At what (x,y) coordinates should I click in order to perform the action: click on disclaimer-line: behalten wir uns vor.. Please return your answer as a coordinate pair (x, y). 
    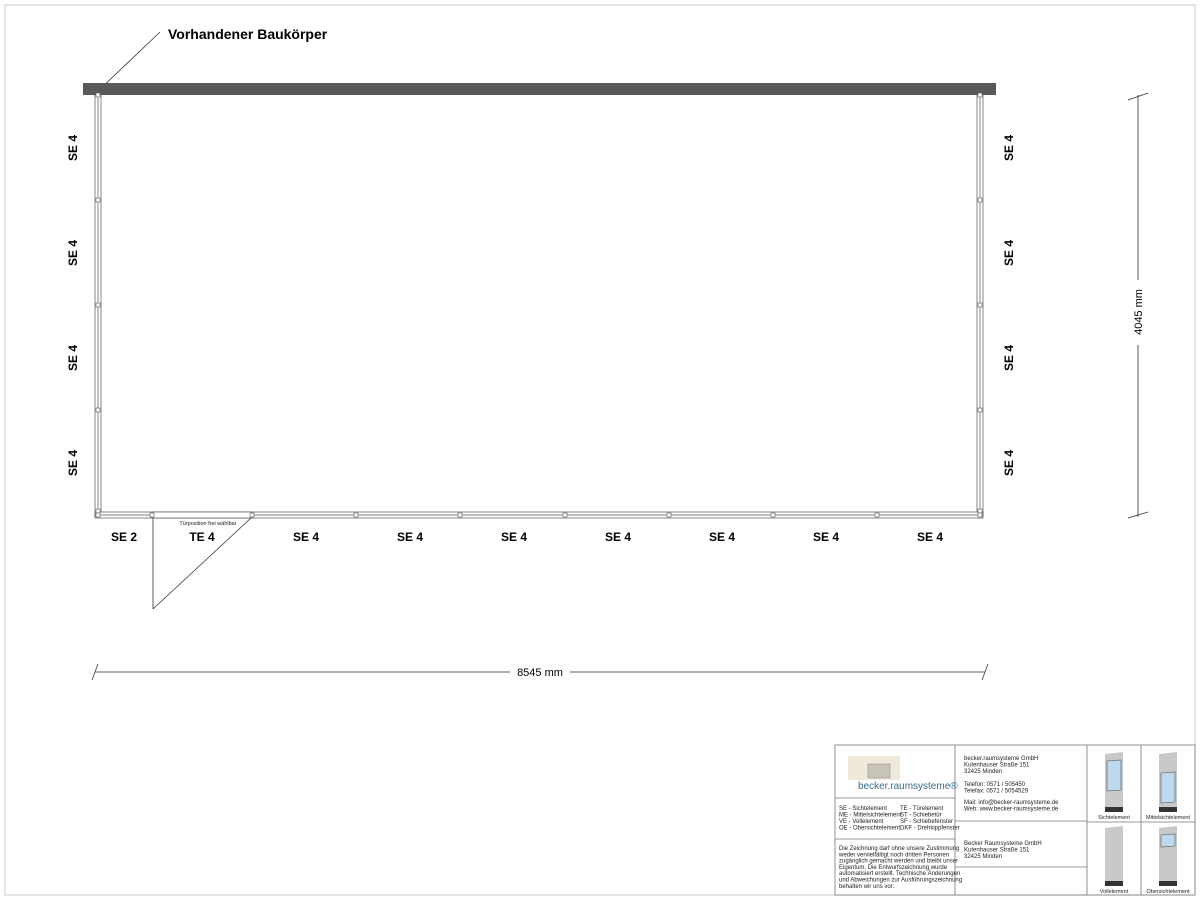
    Looking at the image, I should click on (866, 887).